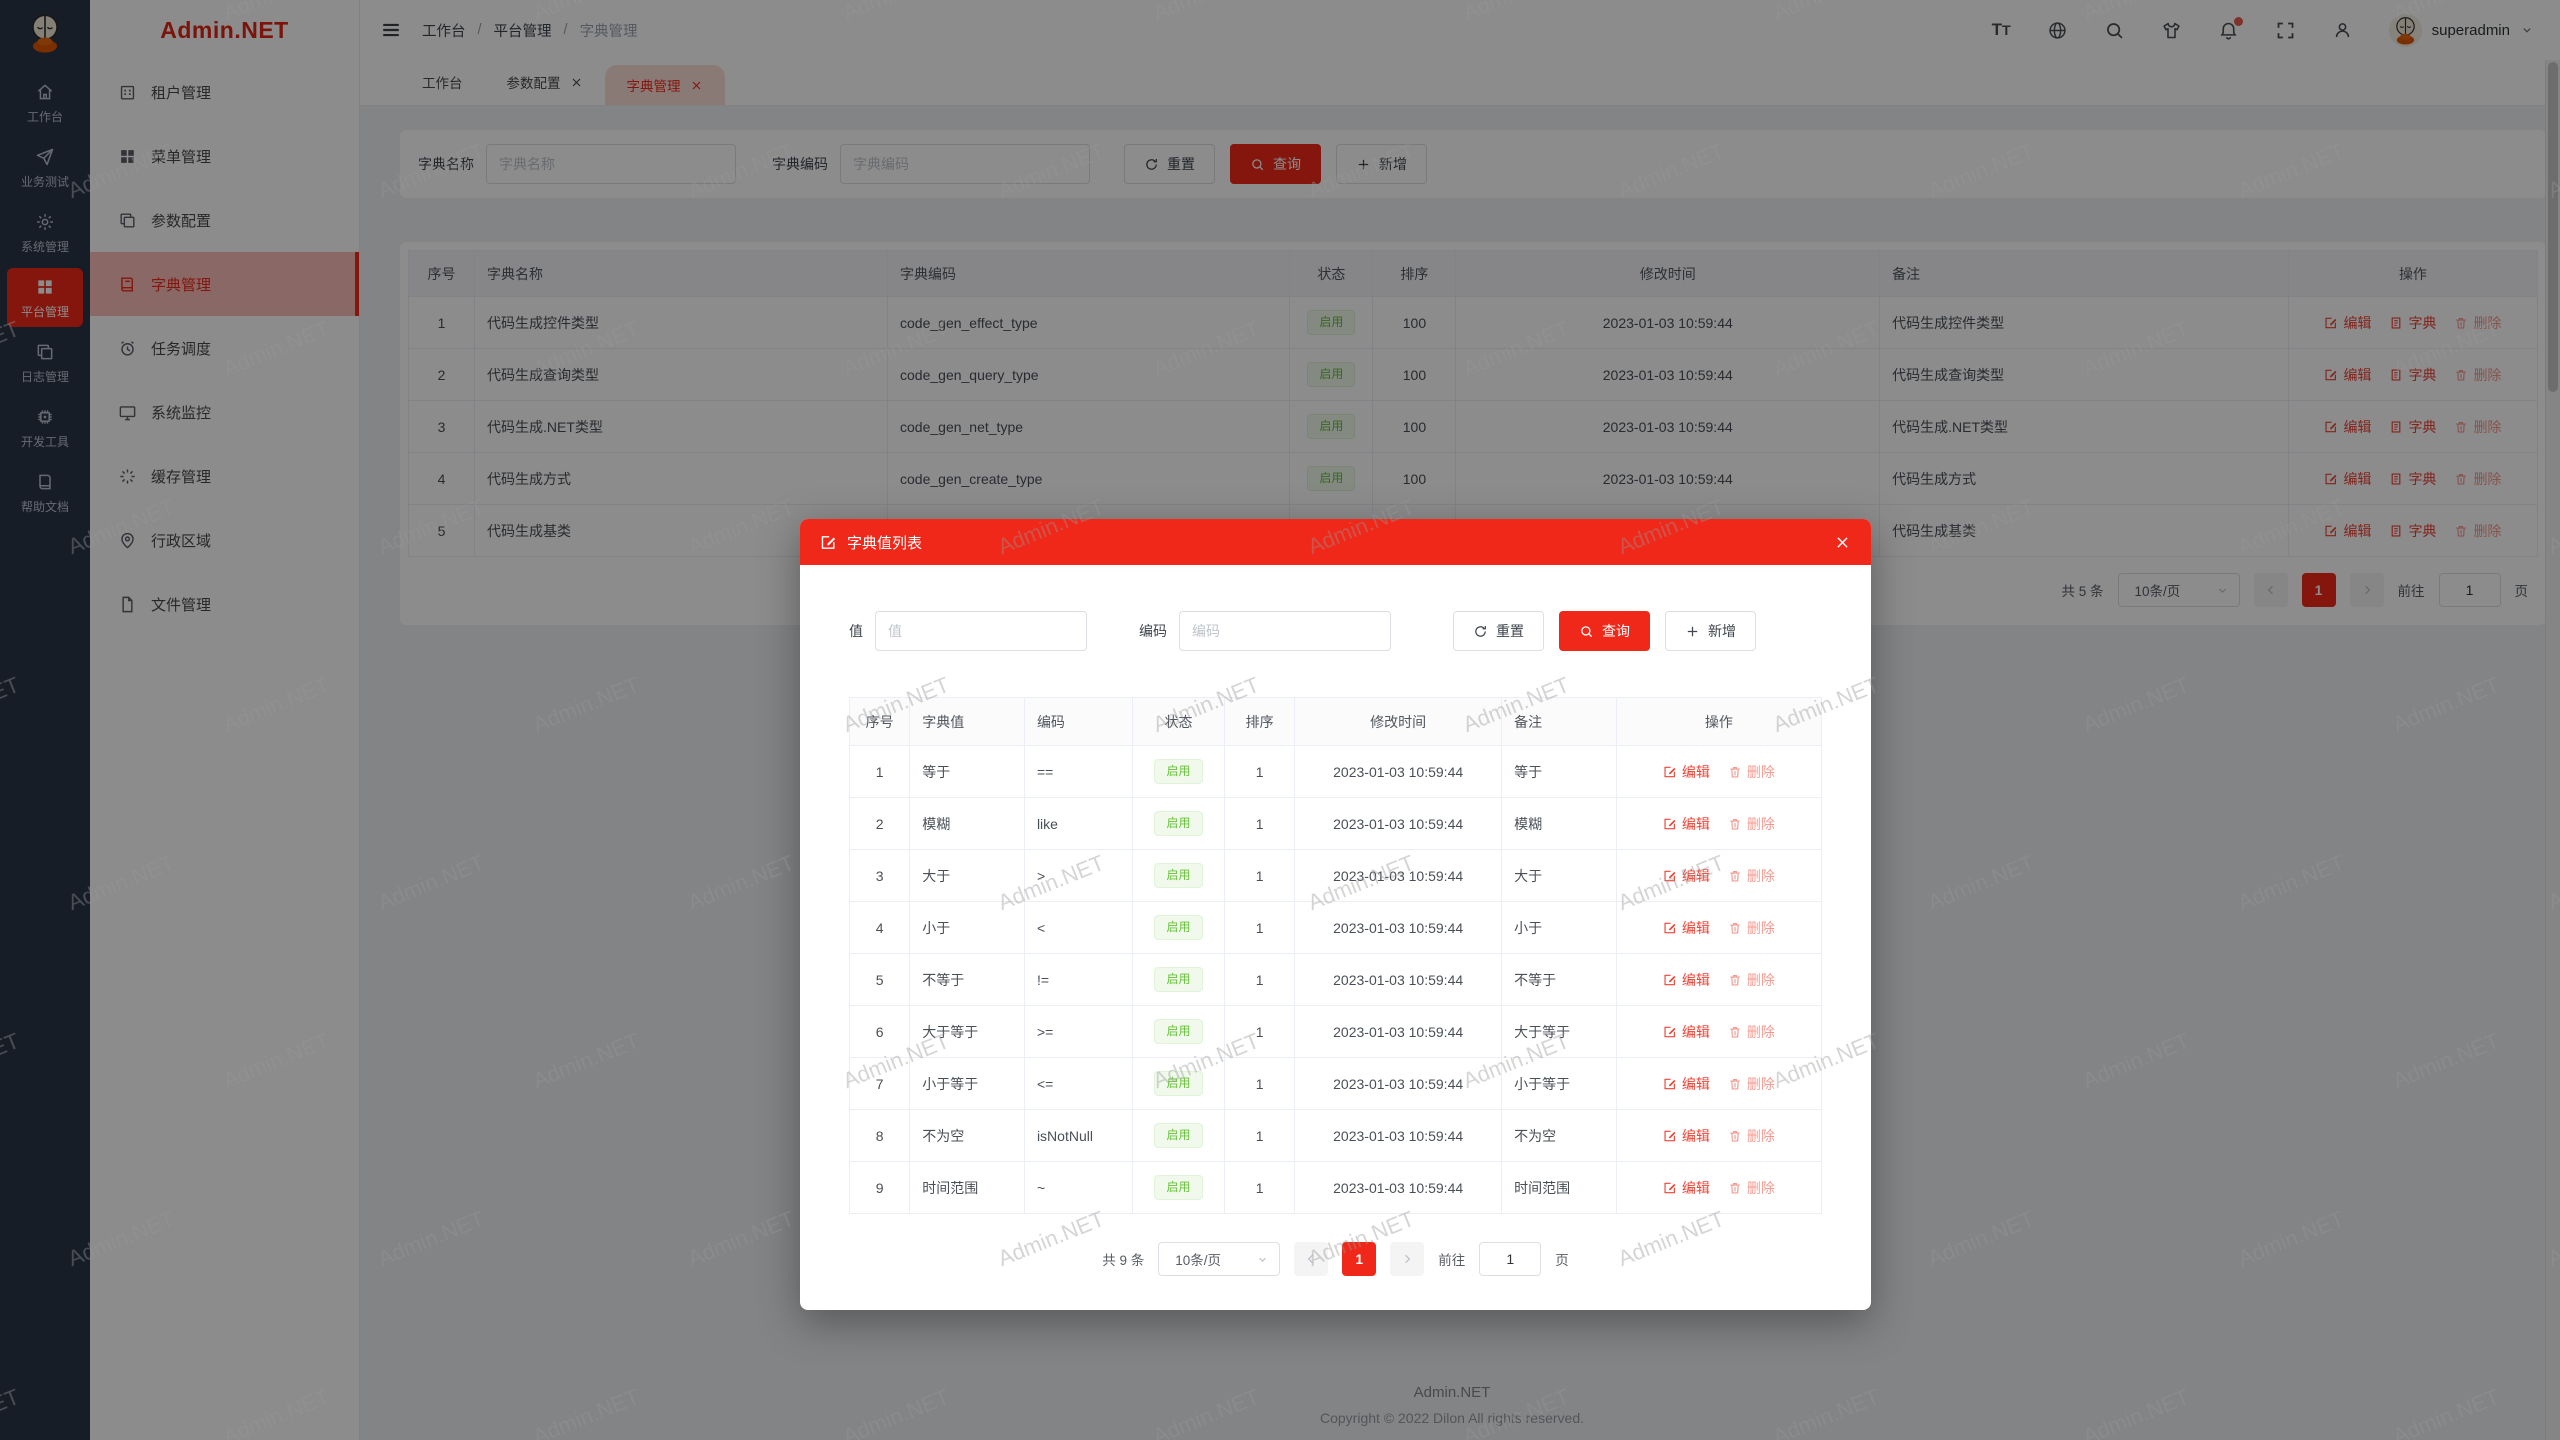 The image size is (2560, 1440). What do you see at coordinates (1078, 771) in the screenshot?
I see `cell-code: ==` at bounding box center [1078, 771].